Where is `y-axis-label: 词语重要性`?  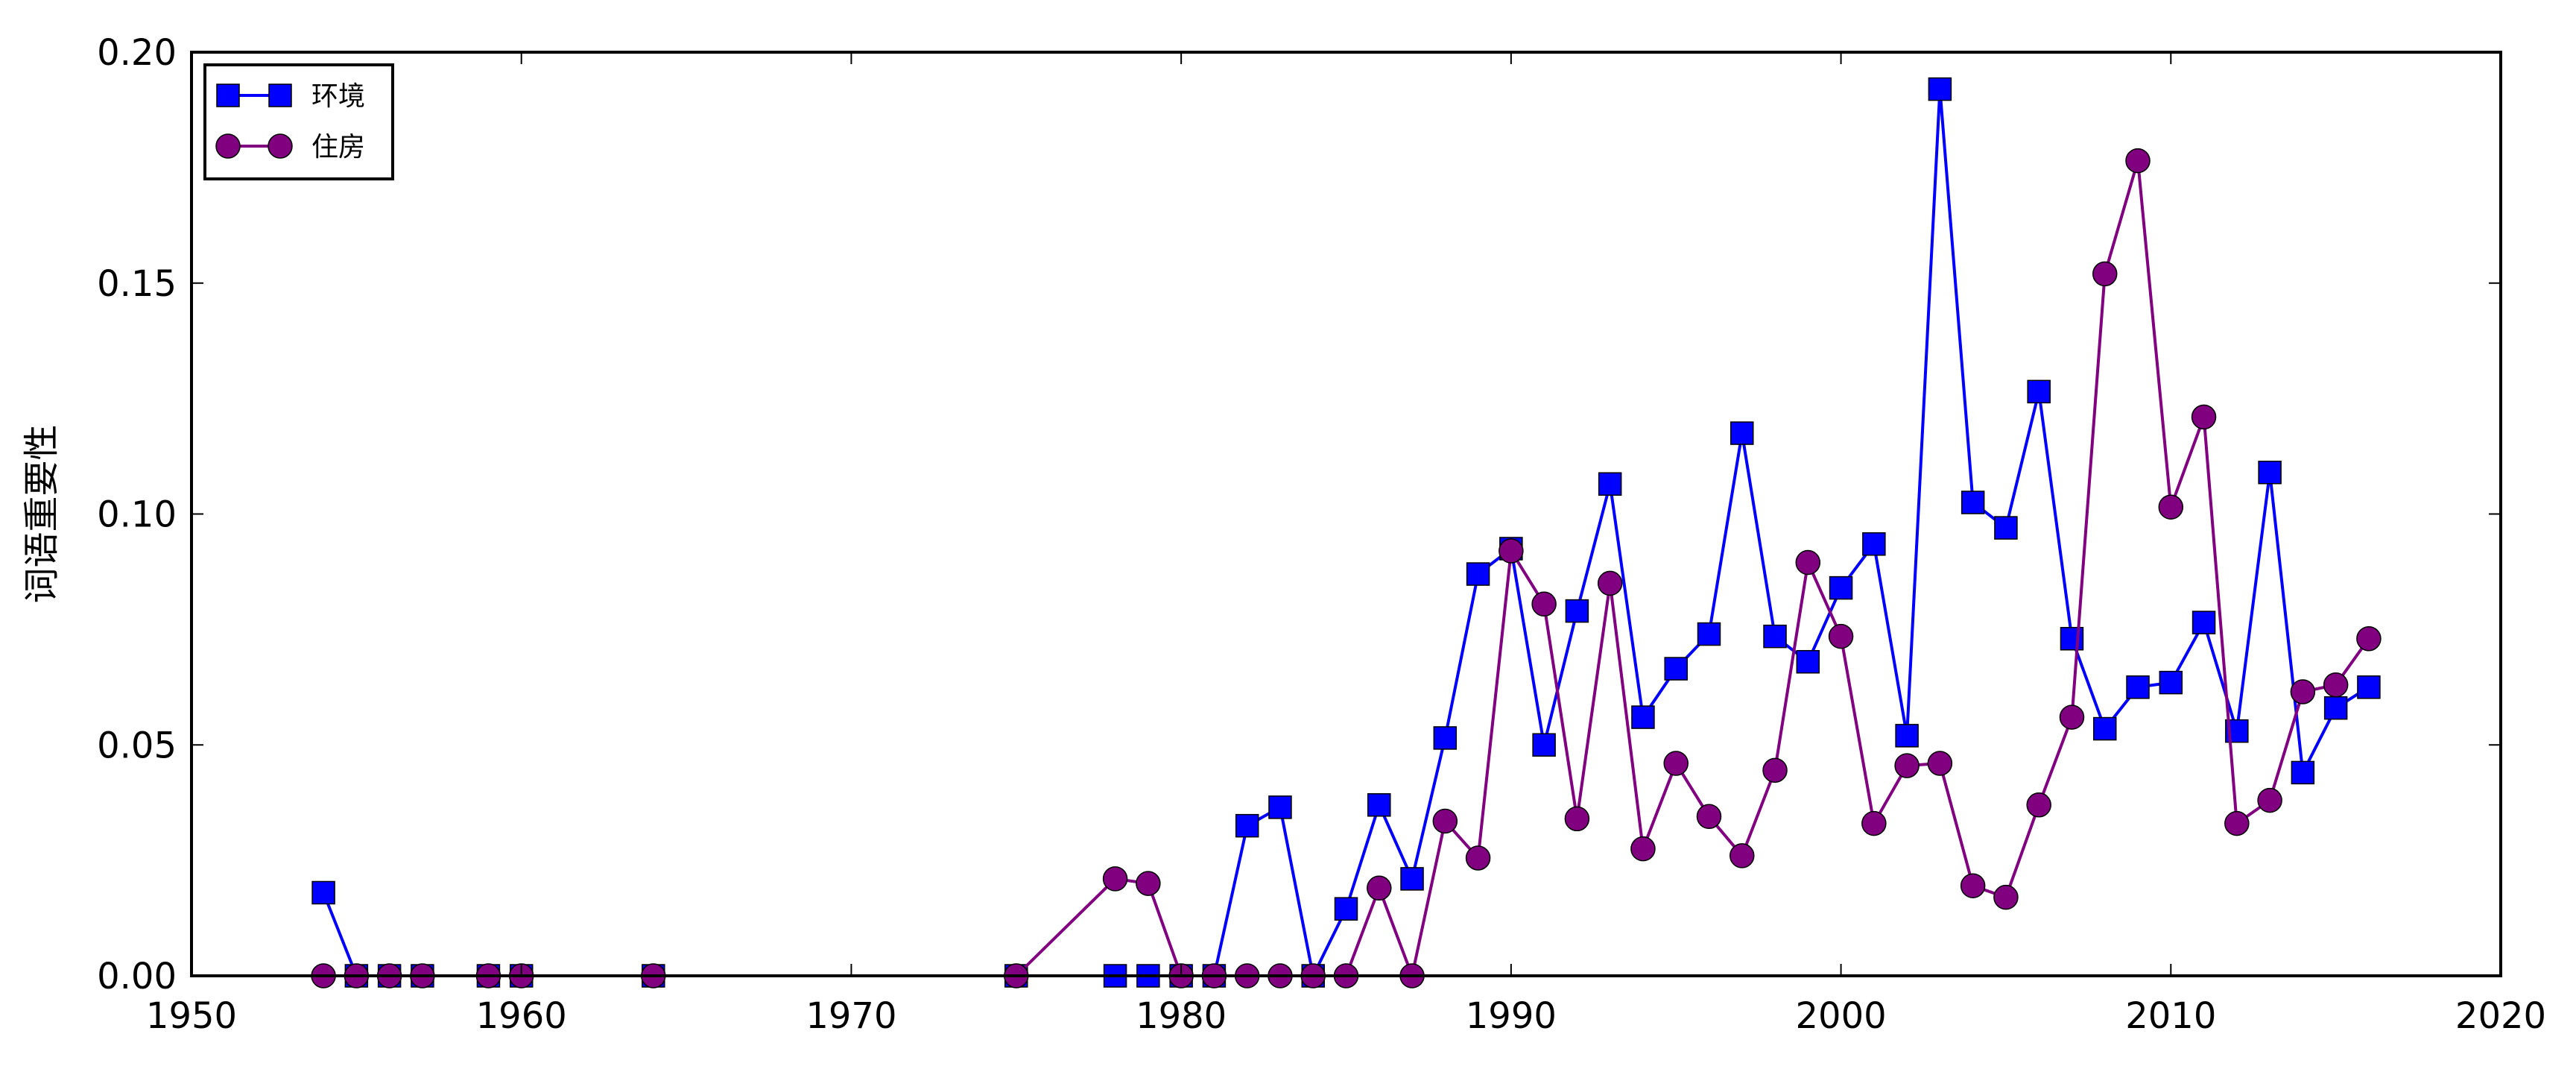
y-axis-label: 词语重要性 is located at coordinates (42, 513).